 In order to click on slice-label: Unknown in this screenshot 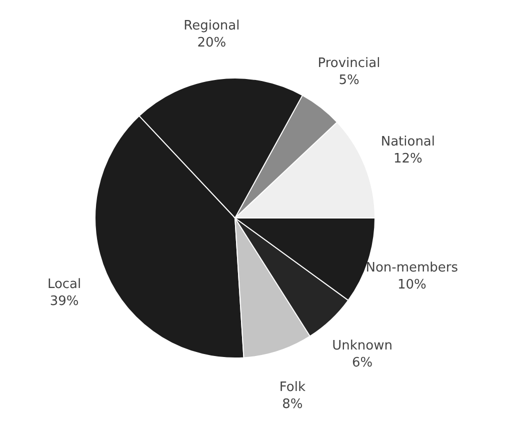, I will do `click(362, 346)`.